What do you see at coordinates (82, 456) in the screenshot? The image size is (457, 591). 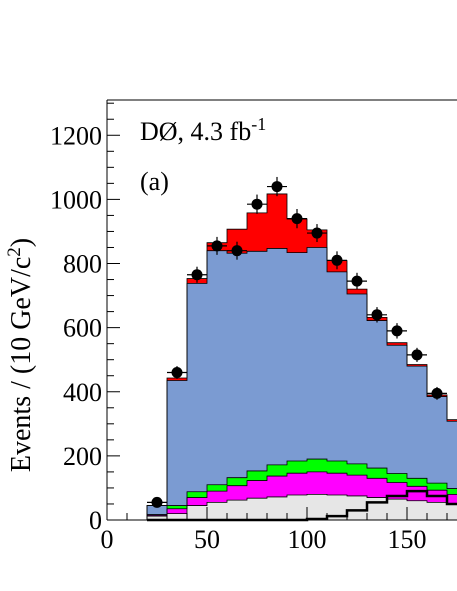 I see `y-tick-label: 200` at bounding box center [82, 456].